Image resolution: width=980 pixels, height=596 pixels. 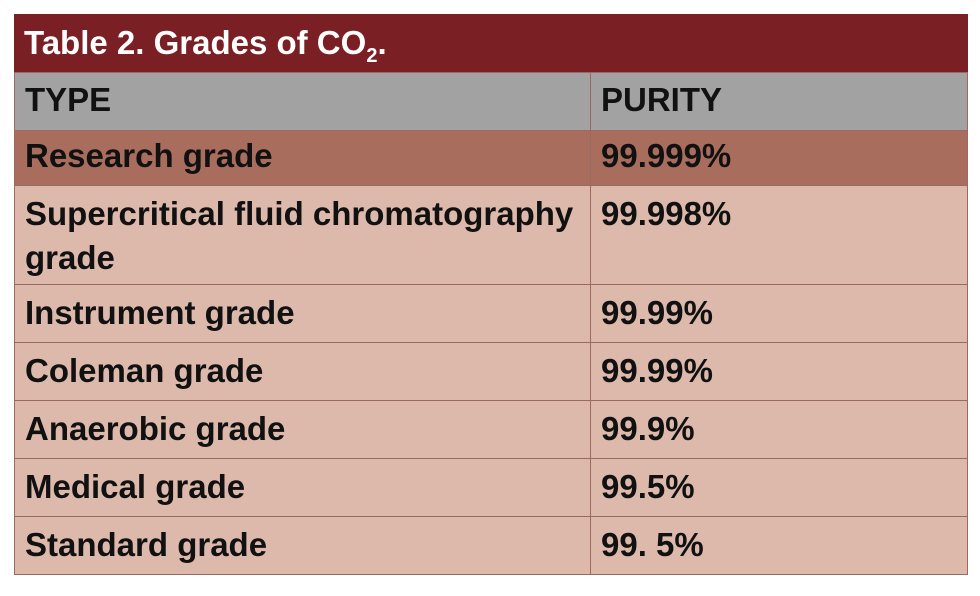 I want to click on table-row: Standard grade 99. 5%, so click(x=491, y=545).